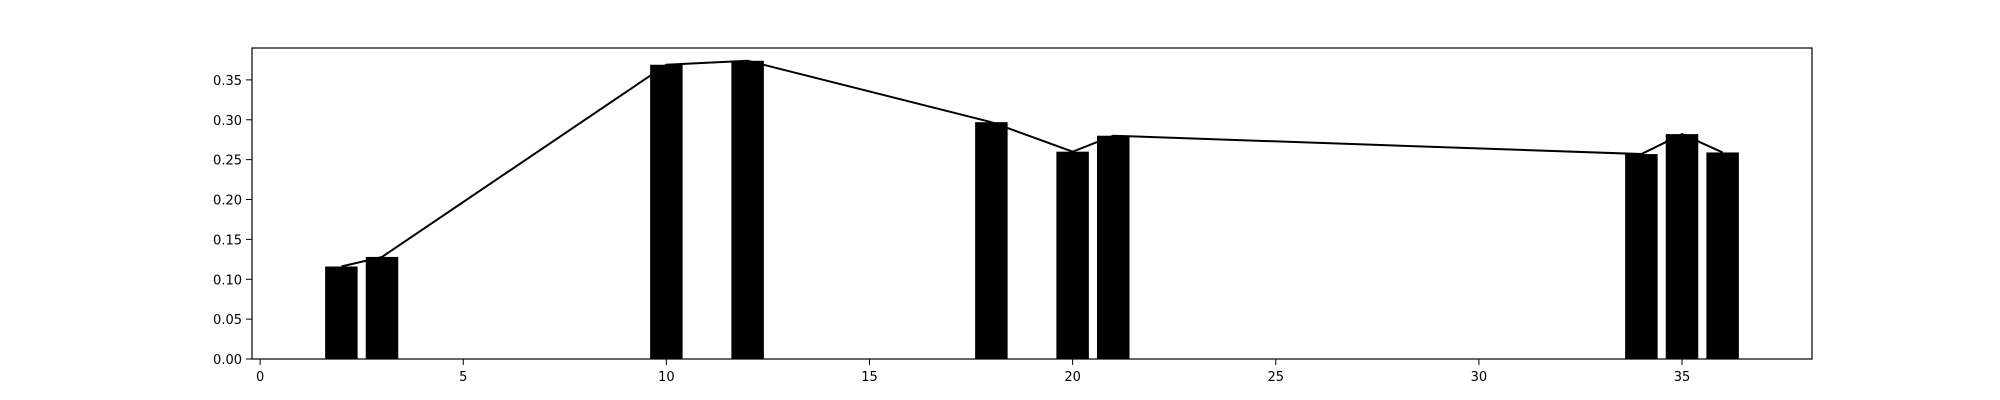 This screenshot has height=400, width=2000. What do you see at coordinates (1072, 377) in the screenshot?
I see `x-tick-label: 20` at bounding box center [1072, 377].